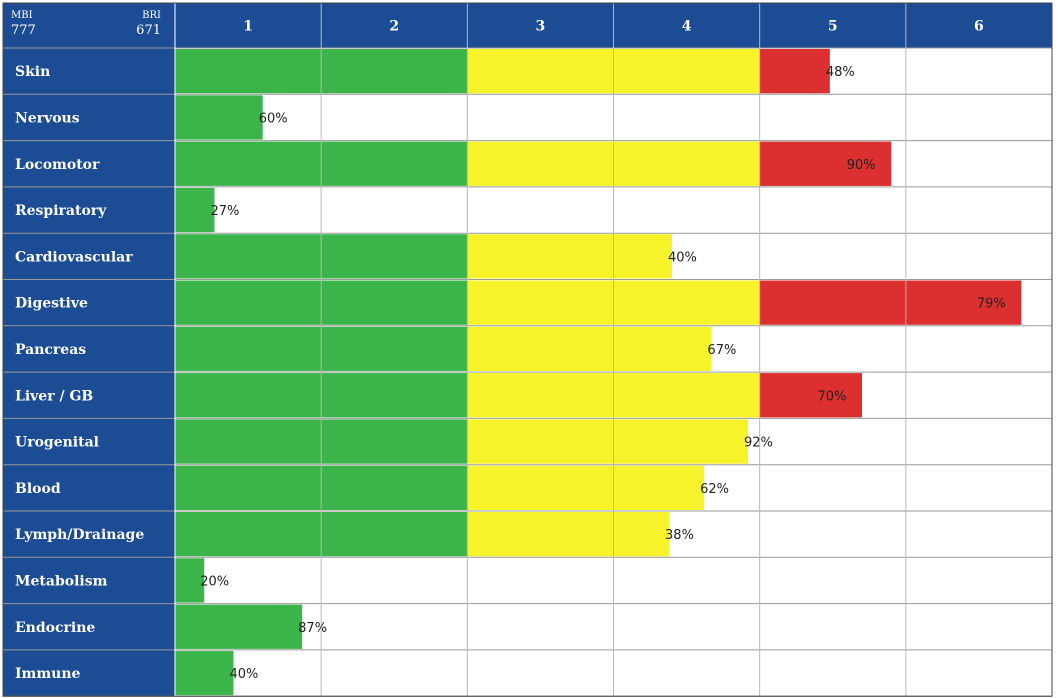 The image size is (1059, 698). What do you see at coordinates (861, 165) in the screenshot?
I see `data-label: 90%` at bounding box center [861, 165].